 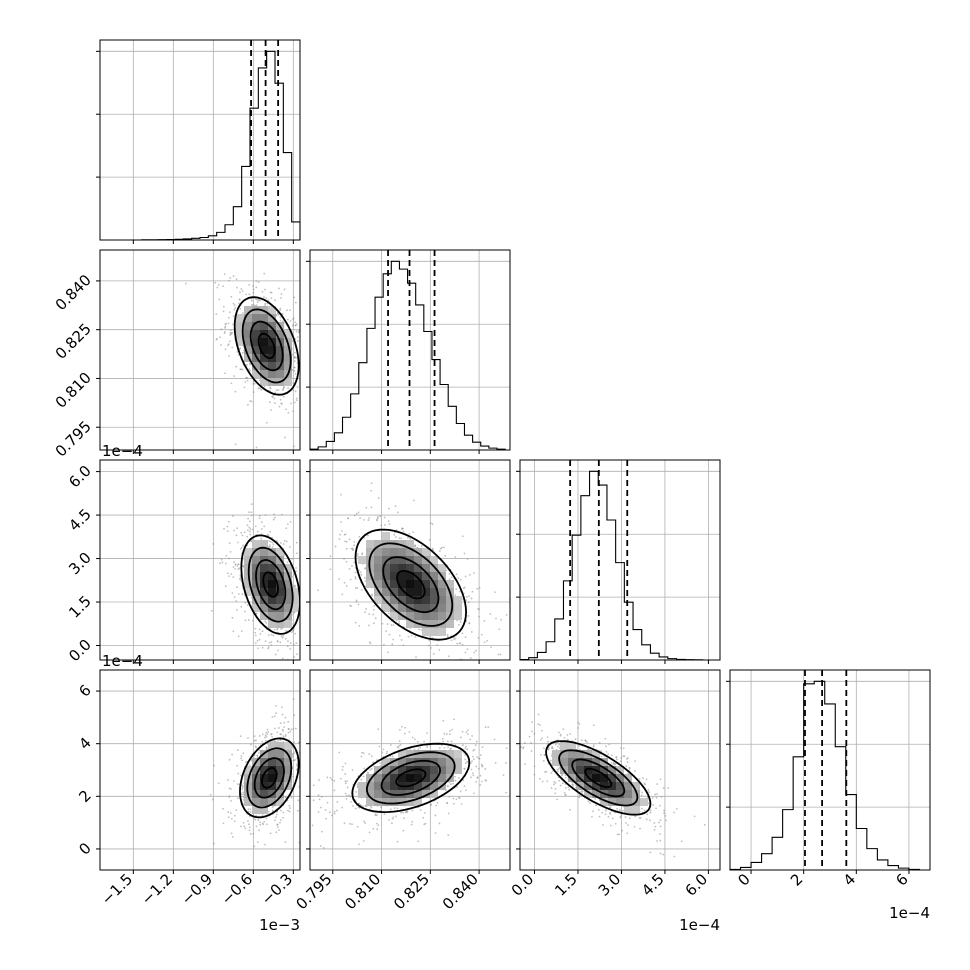 I want to click on y-tick-label: 2, so click(x=84, y=795).